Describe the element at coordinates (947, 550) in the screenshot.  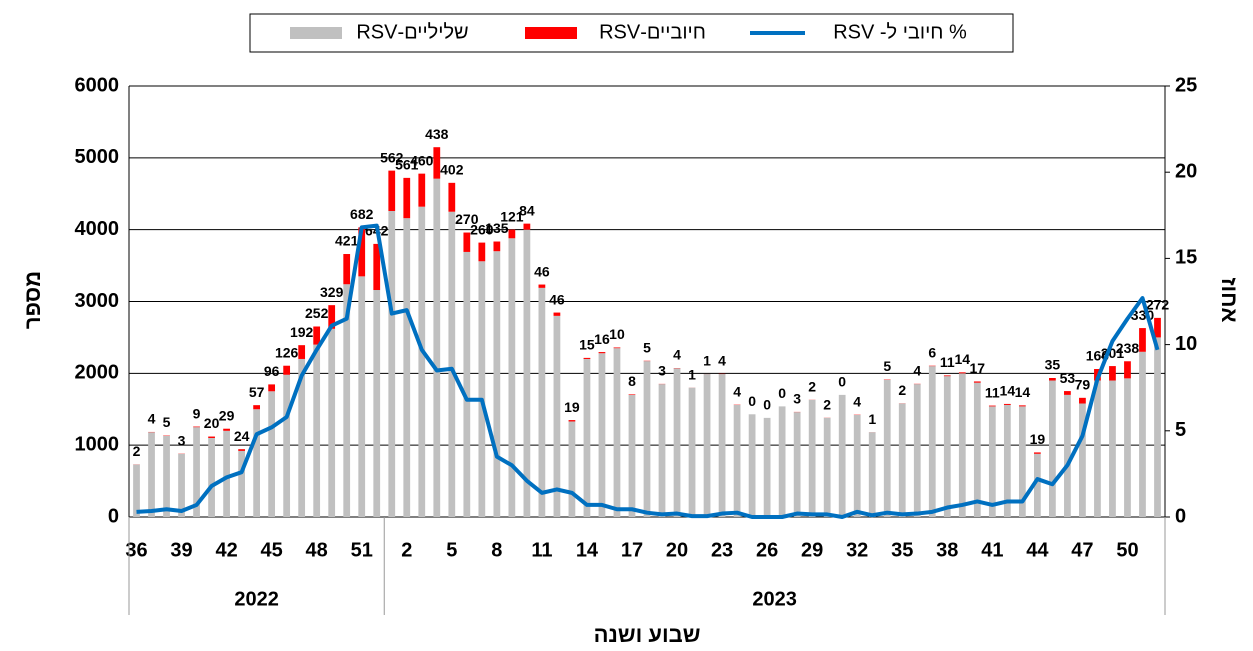
I see `x-tick-label: 38` at that location.